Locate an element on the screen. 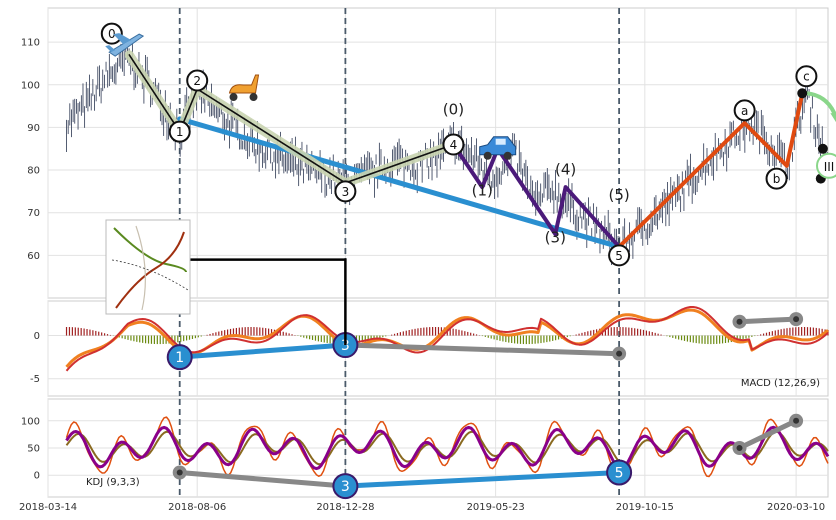 The image size is (836, 520). arrow-head-icon is located at coordinates (833, 117).